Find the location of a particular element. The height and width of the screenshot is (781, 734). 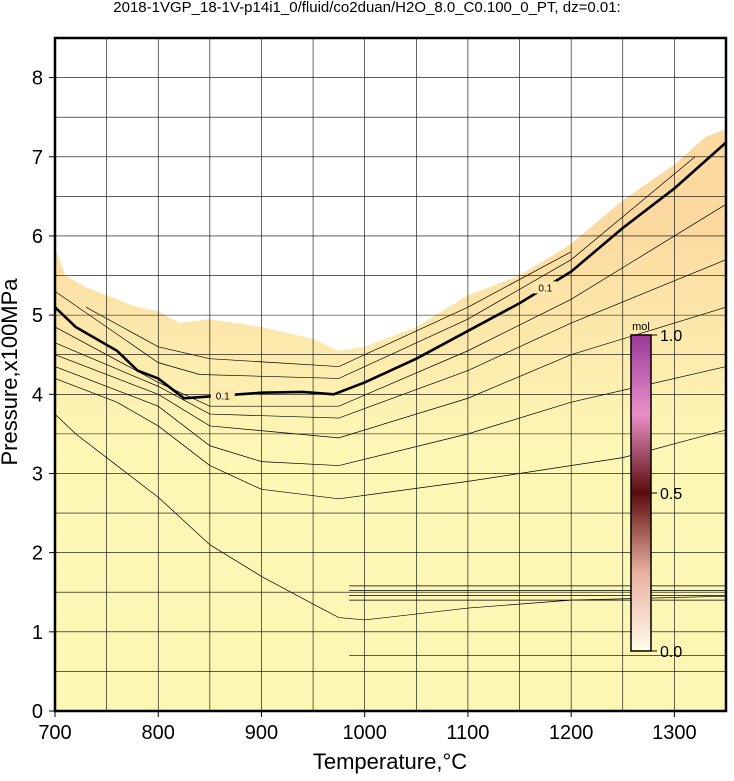

y-tick-label: 1 is located at coordinates (37, 633).